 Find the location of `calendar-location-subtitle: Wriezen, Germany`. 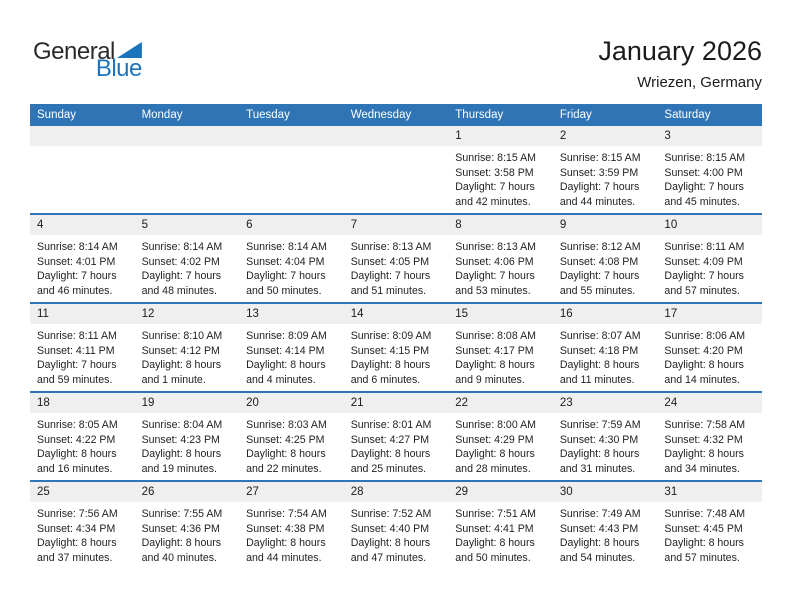

calendar-location-subtitle: Wriezen, Germany is located at coordinates (699, 83).